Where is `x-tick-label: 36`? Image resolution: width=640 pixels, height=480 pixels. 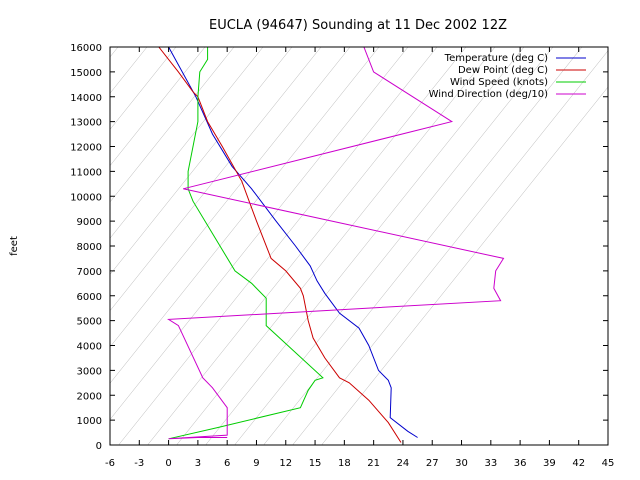 x-tick-label: 36 is located at coordinates (520, 463).